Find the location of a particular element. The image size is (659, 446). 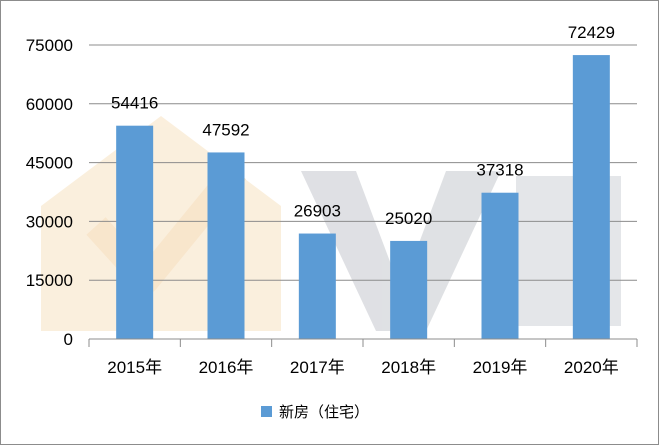

x-tick-label: 2019年 is located at coordinates (500, 367).